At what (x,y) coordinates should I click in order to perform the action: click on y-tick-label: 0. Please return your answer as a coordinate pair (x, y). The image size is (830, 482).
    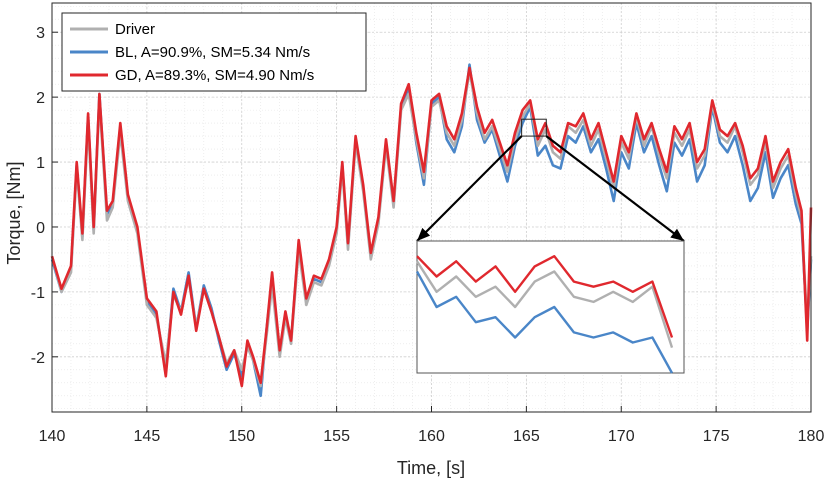
    Looking at the image, I should click on (40, 228).